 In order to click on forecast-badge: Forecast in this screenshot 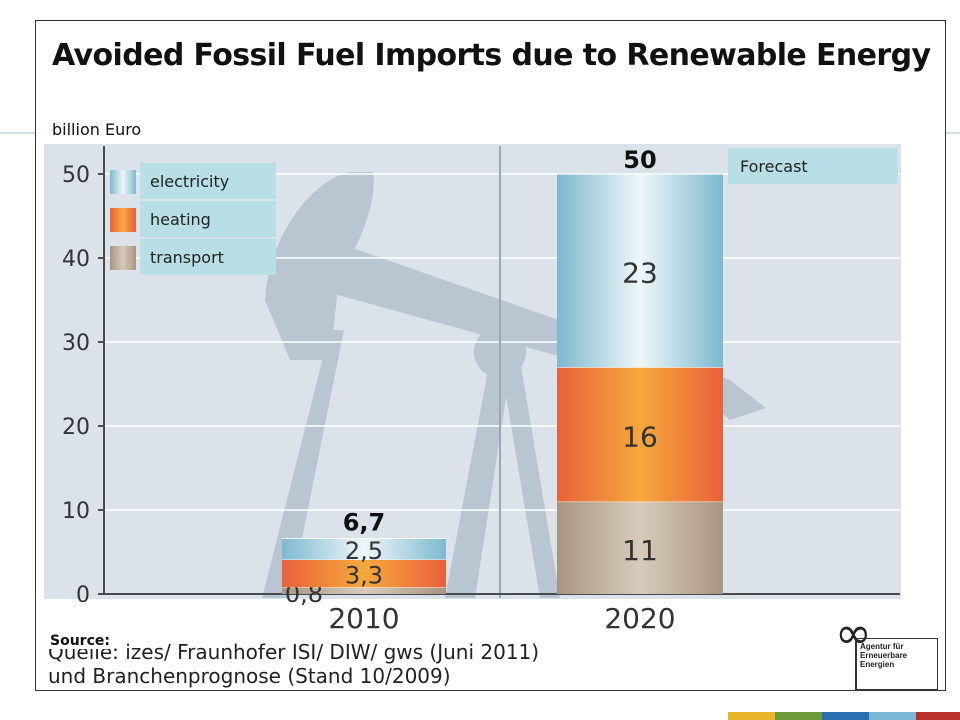, I will do `click(813, 166)`.